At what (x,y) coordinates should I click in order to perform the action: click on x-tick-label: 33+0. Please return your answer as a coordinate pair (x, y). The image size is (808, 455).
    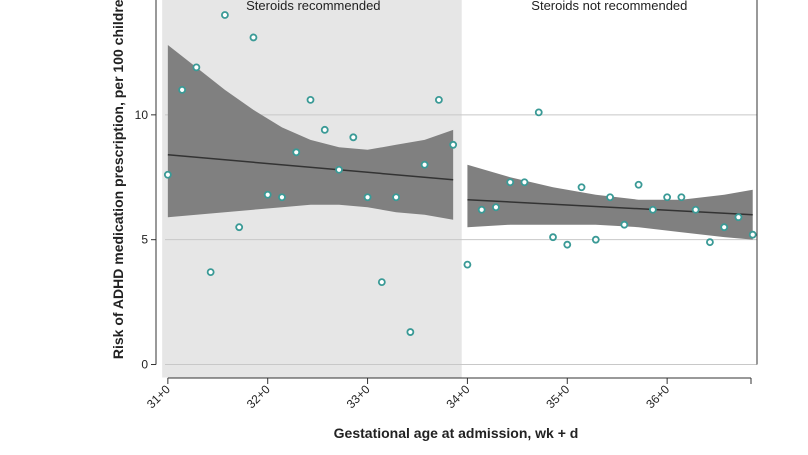
    Looking at the image, I should click on (358, 396).